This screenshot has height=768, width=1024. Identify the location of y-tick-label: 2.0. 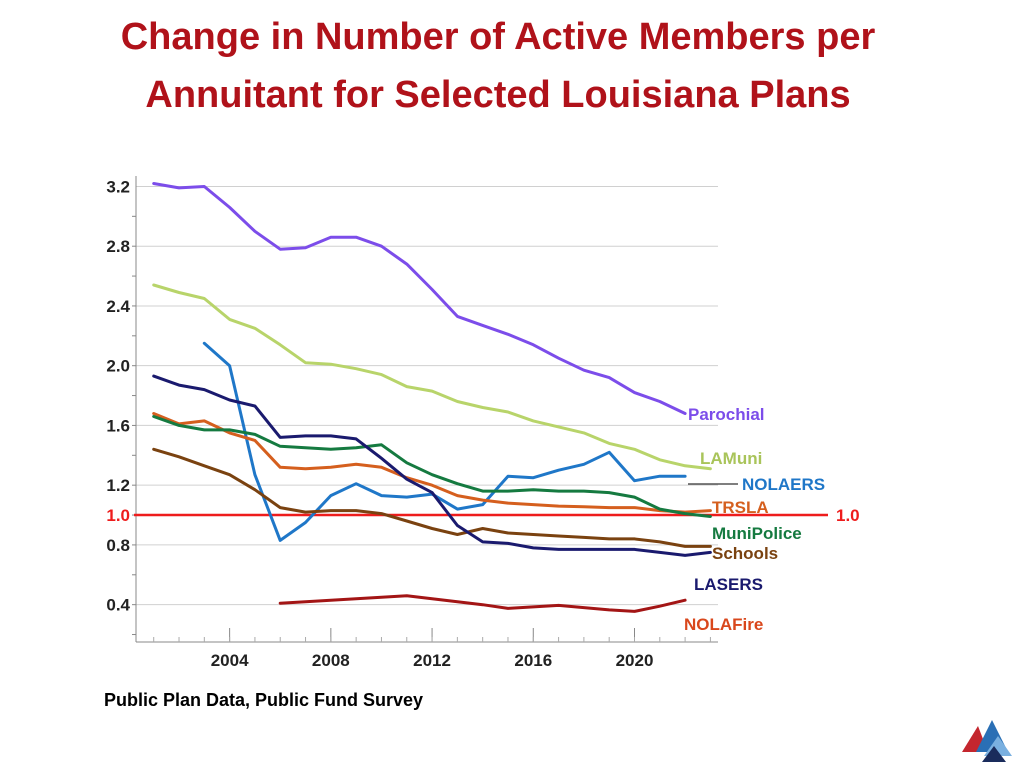
(118, 366).